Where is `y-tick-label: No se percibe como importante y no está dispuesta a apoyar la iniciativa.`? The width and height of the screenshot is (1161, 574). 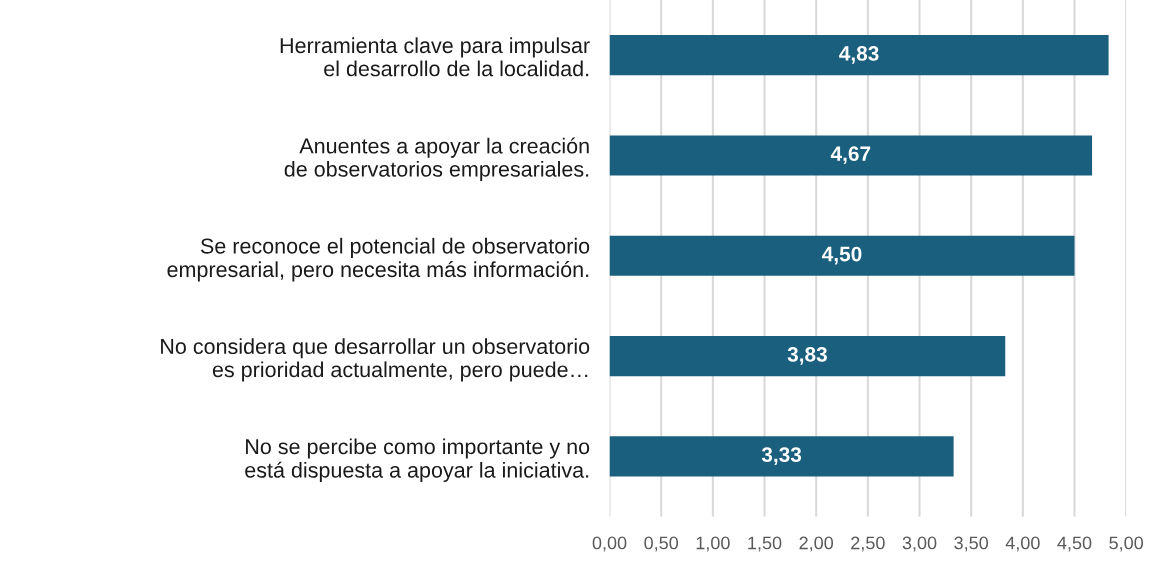
y-tick-label: No se percibe como importante y no está dispuesta a apoyar la iniciativa. is located at coordinates (417, 460).